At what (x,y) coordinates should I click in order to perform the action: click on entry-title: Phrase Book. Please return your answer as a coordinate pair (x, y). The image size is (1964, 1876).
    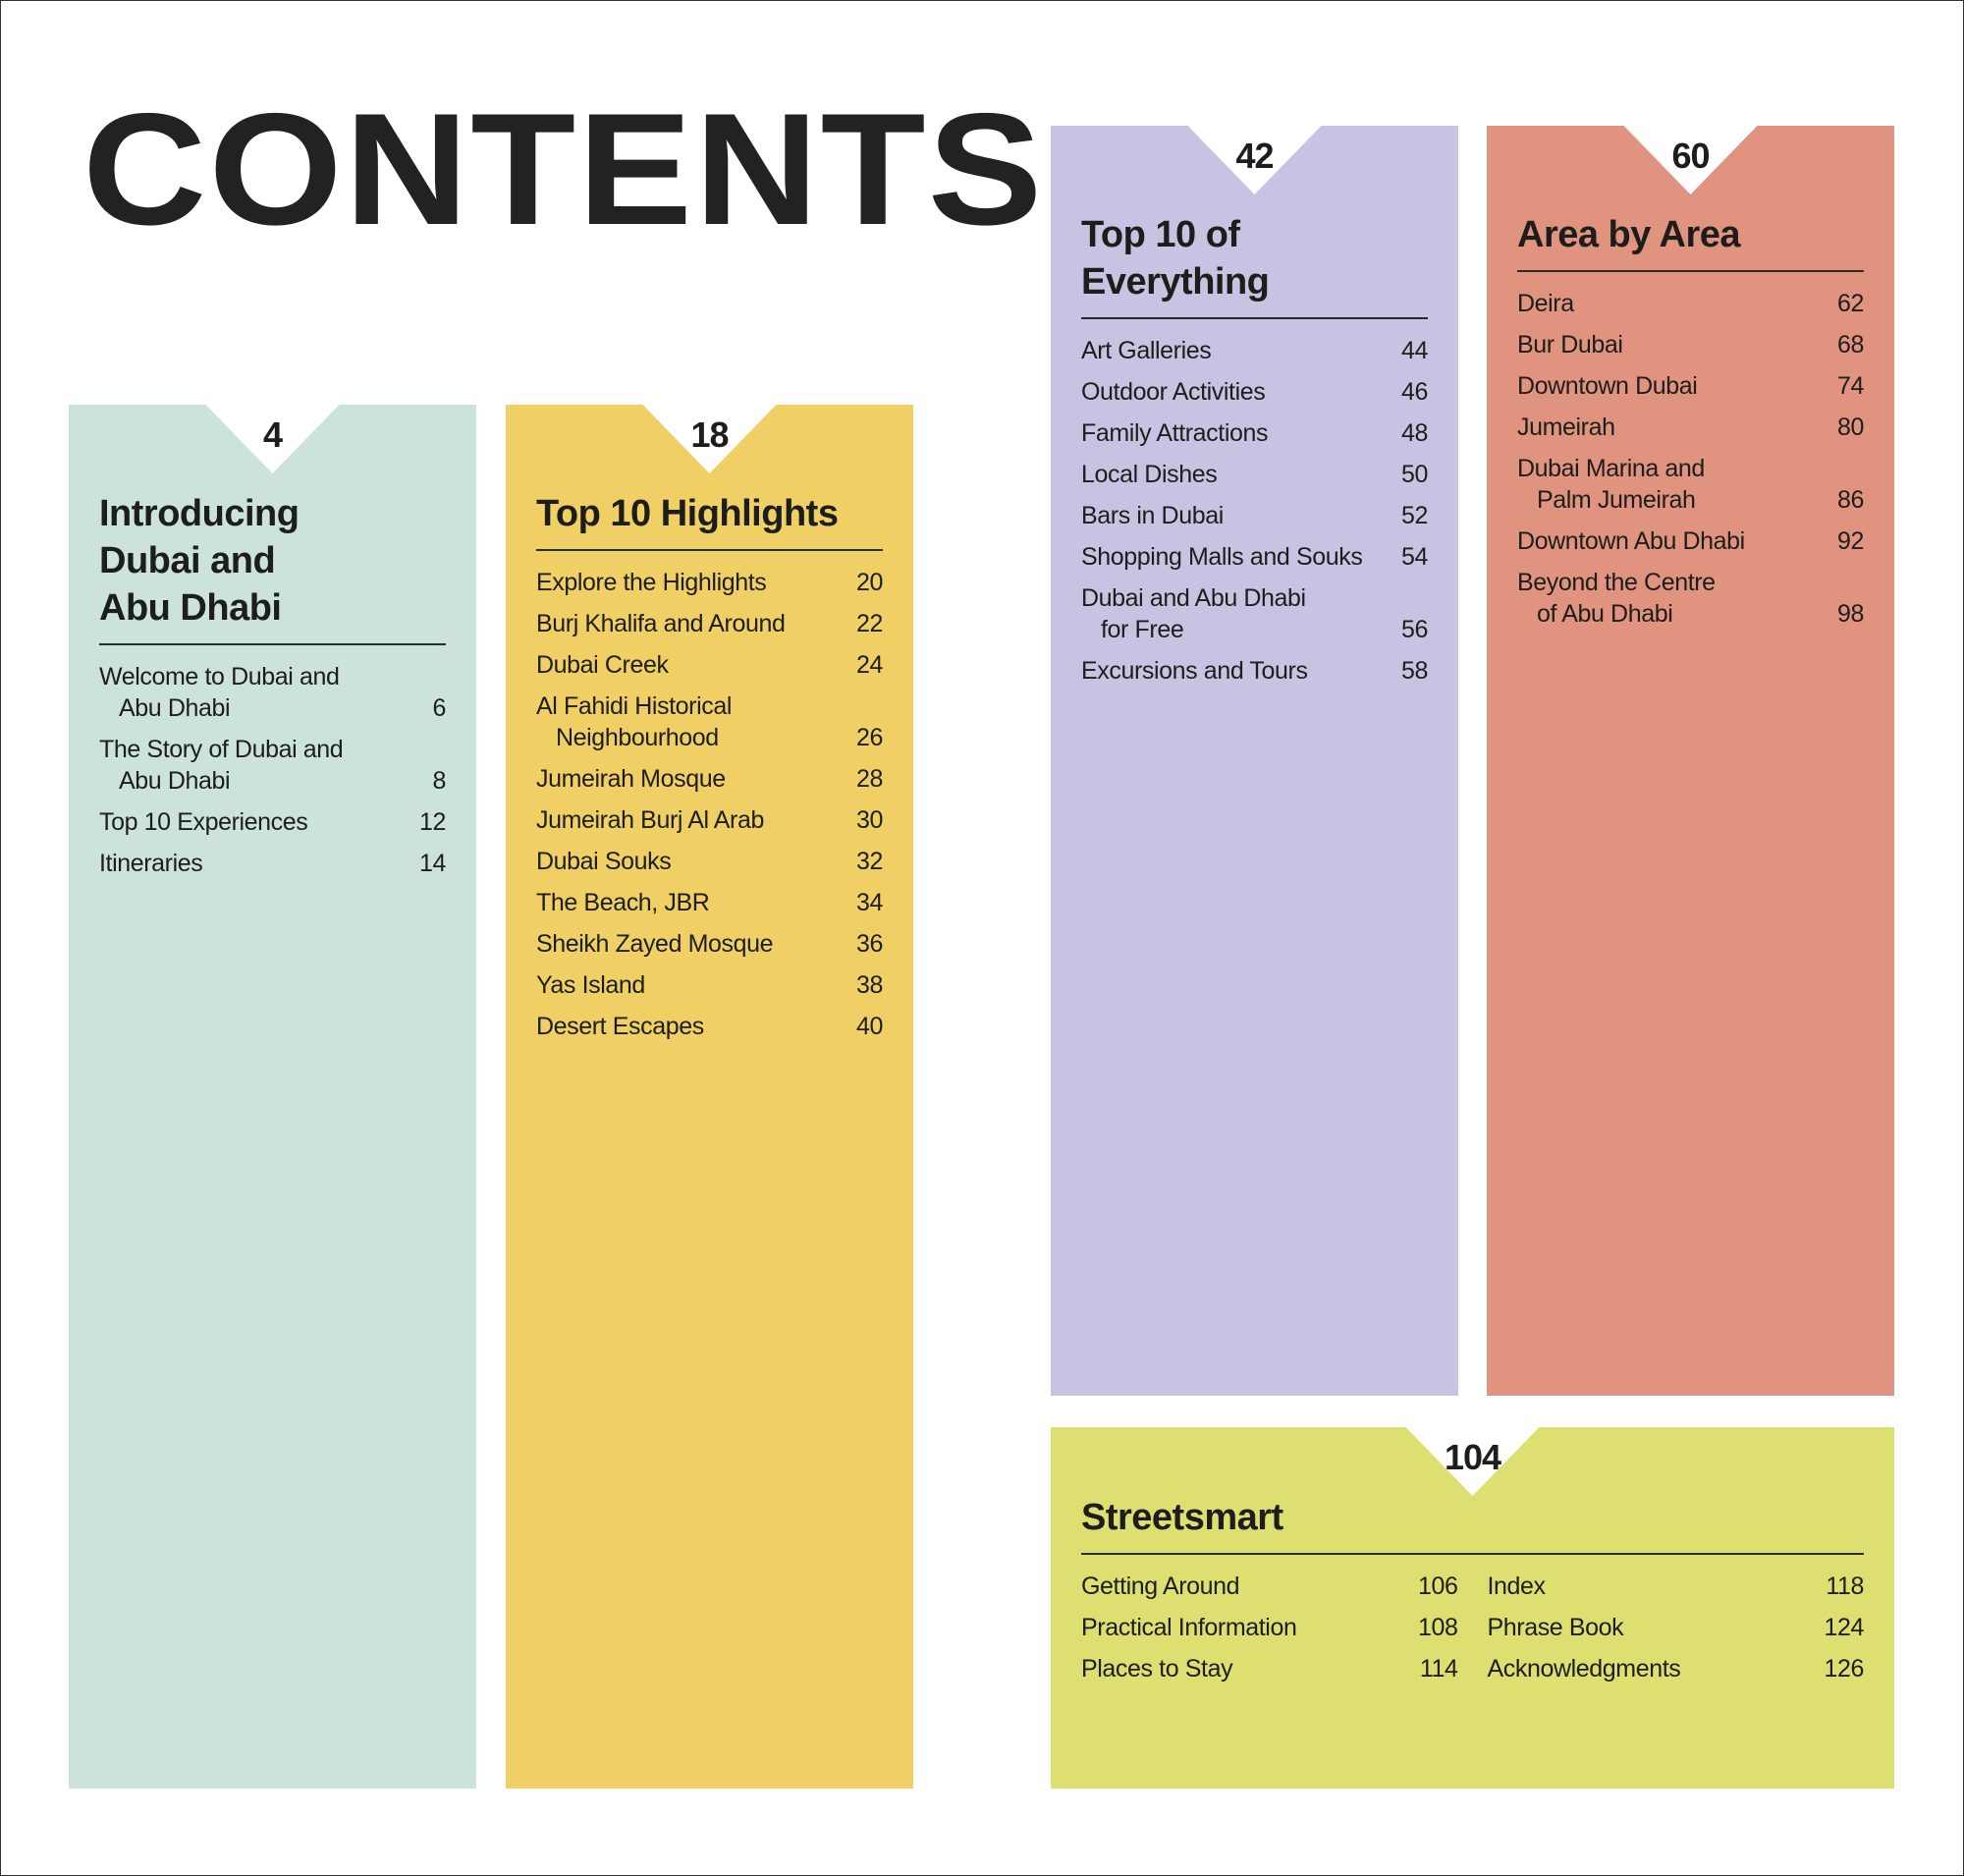
    Looking at the image, I should click on (1556, 1627).